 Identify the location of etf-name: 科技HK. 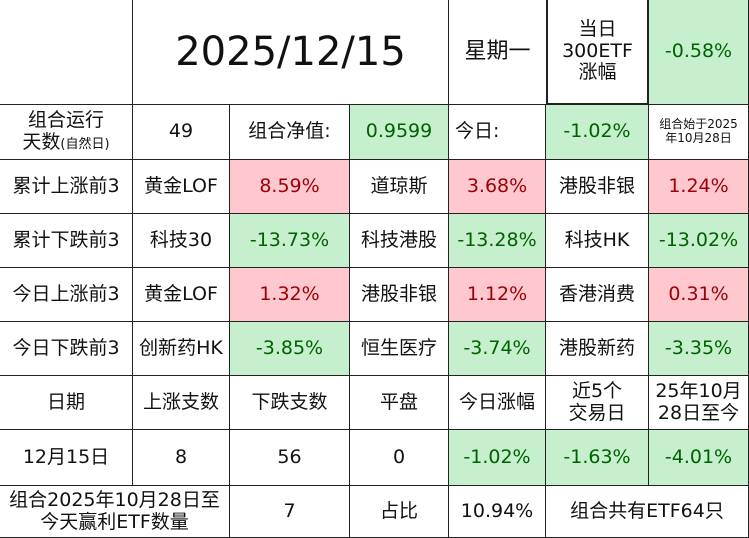
(597, 241).